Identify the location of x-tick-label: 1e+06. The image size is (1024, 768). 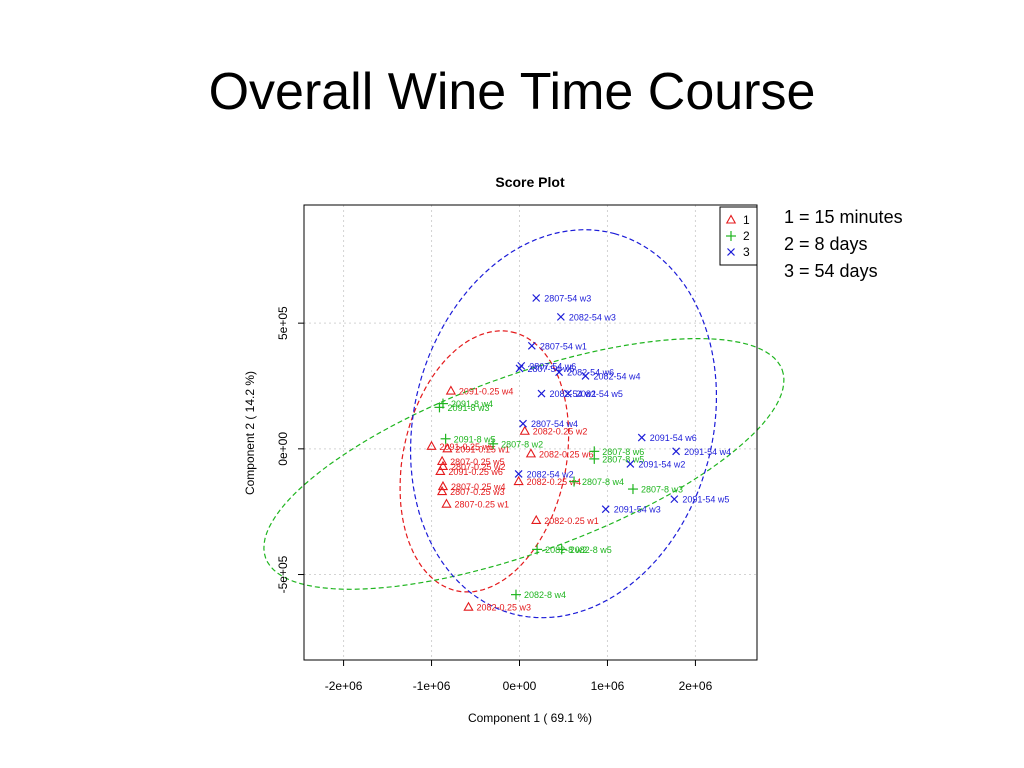
(608, 686).